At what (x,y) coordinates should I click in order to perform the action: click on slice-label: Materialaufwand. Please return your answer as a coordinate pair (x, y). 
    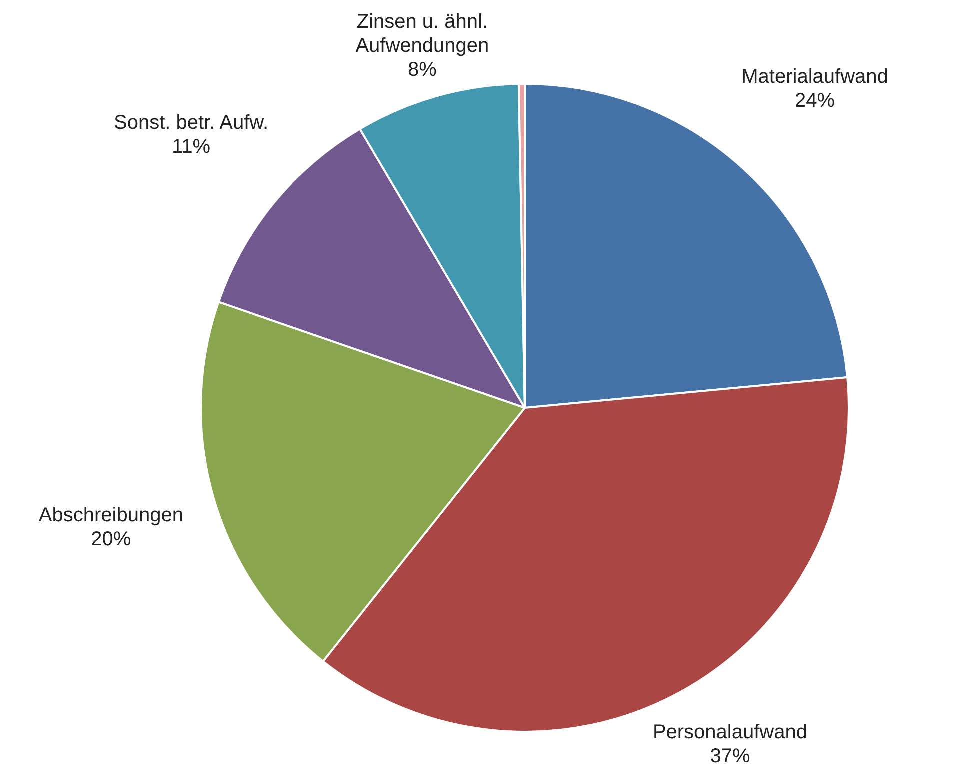
    Looking at the image, I should click on (815, 77).